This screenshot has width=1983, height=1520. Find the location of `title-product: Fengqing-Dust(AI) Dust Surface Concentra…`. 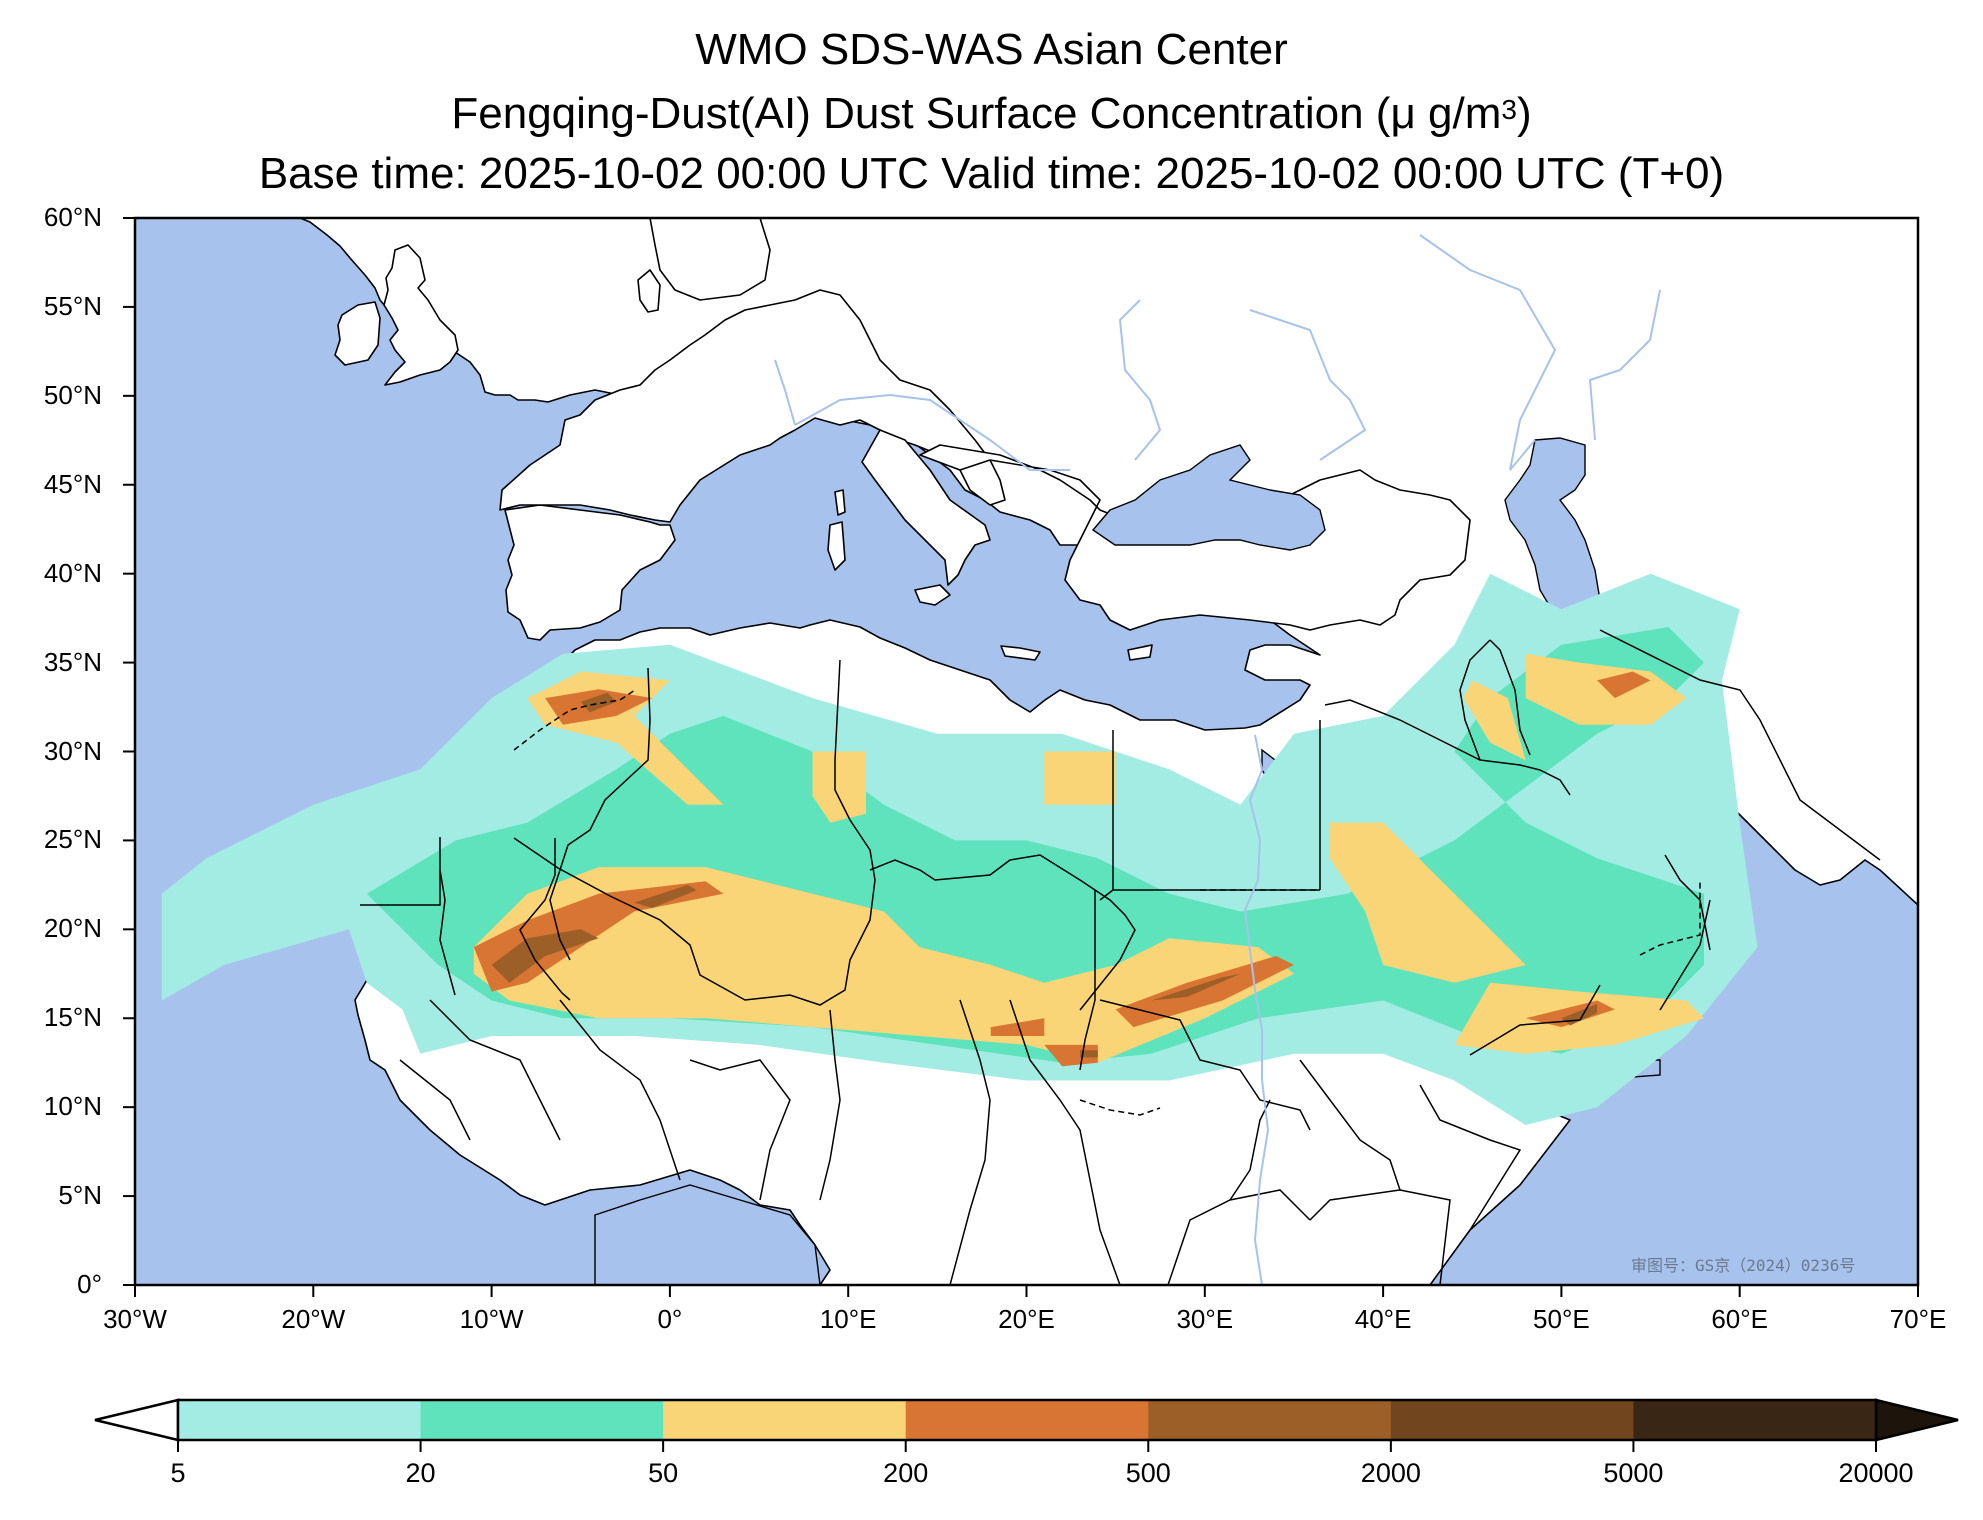

title-product: Fengqing-Dust(AI) Dust Surface Concentra… is located at coordinates (991, 114).